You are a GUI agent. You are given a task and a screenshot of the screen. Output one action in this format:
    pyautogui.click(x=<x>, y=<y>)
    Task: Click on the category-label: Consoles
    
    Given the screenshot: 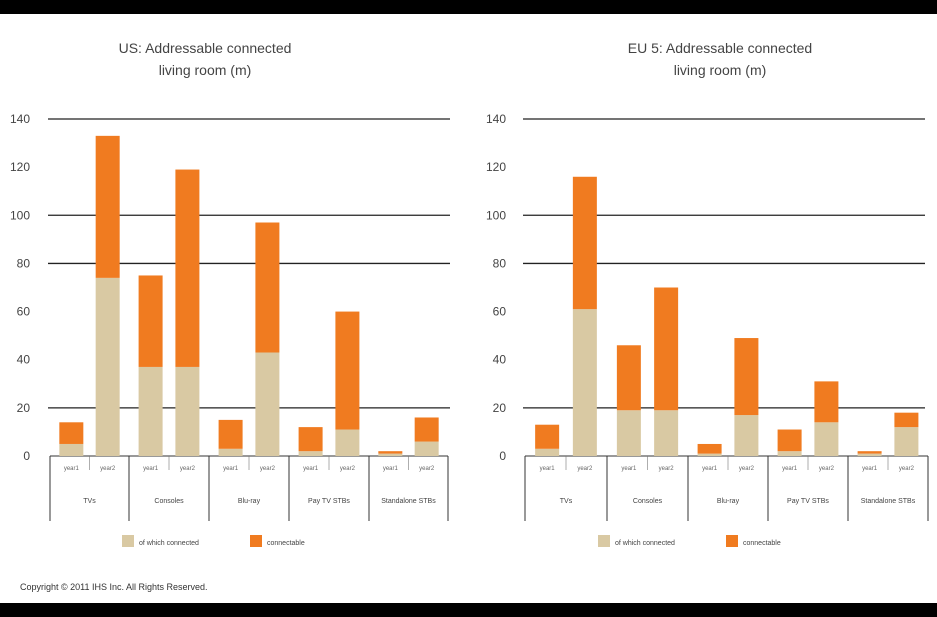 What is the action you would take?
    pyautogui.click(x=648, y=501)
    